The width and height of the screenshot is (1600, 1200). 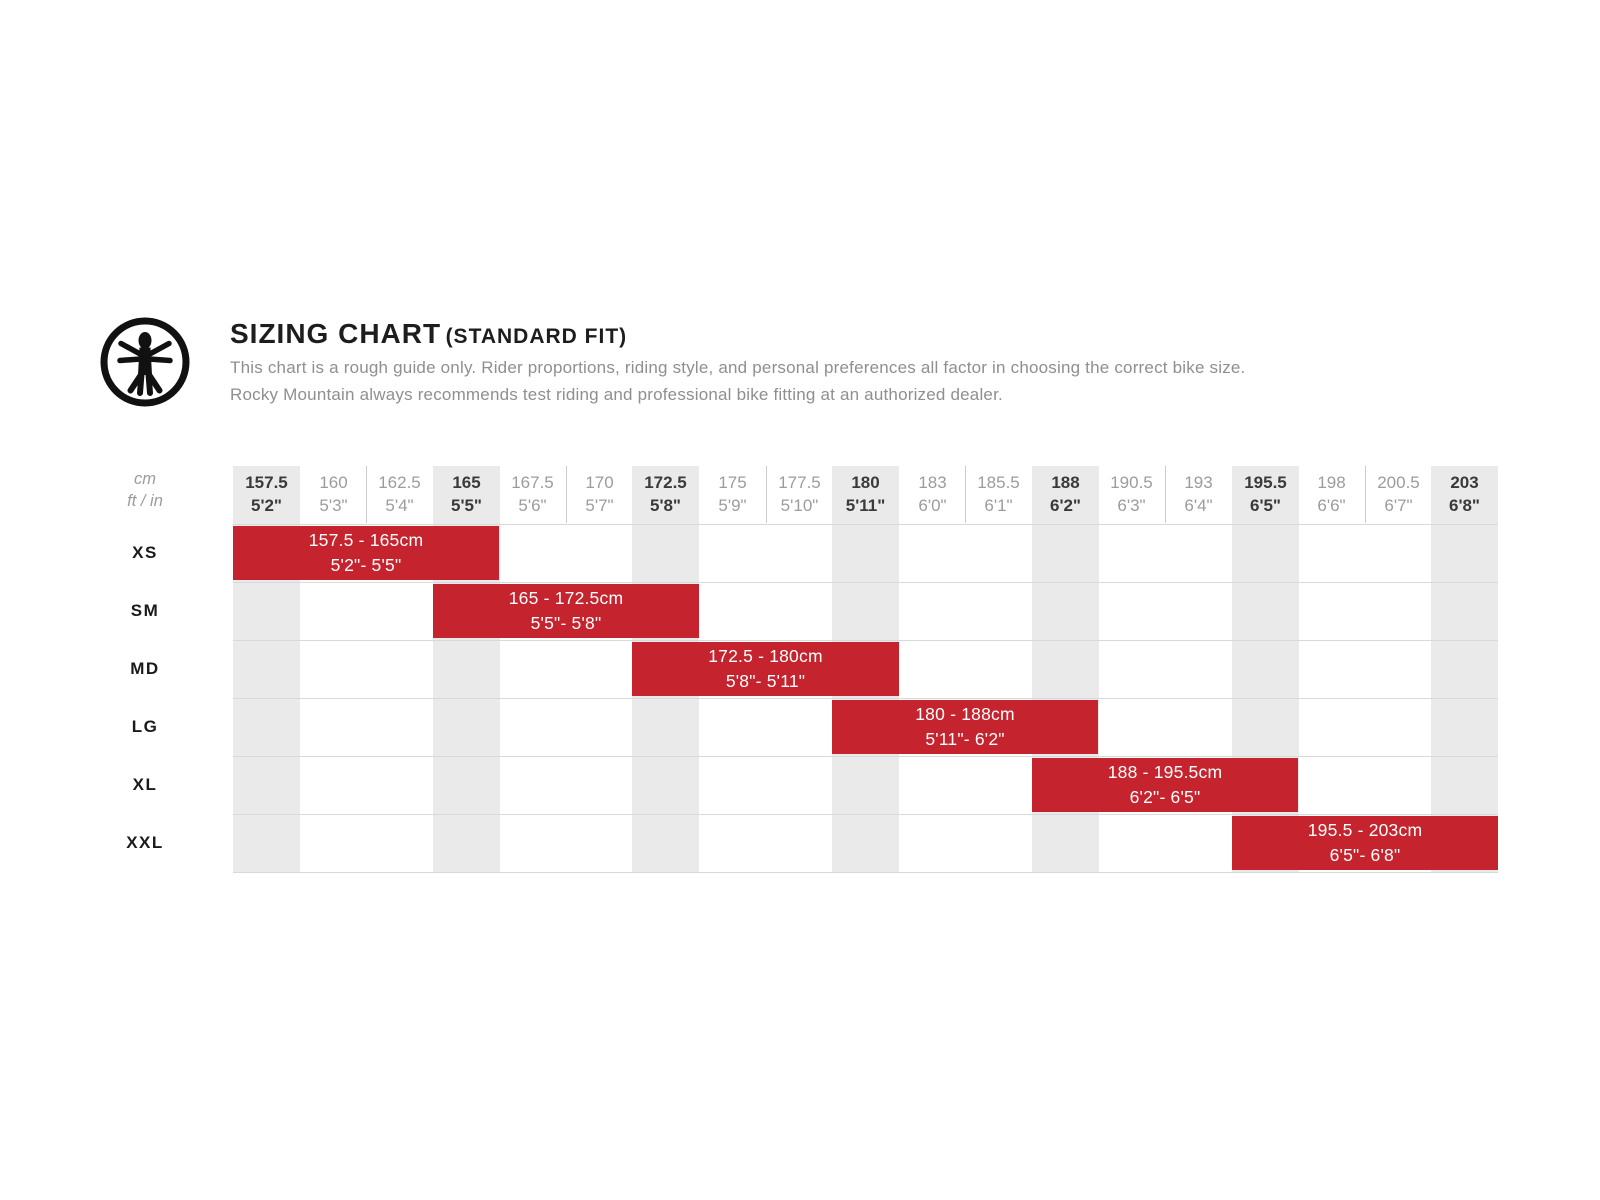 What do you see at coordinates (1065, 495) in the screenshot?
I see `height-column-header: 188 6'2"` at bounding box center [1065, 495].